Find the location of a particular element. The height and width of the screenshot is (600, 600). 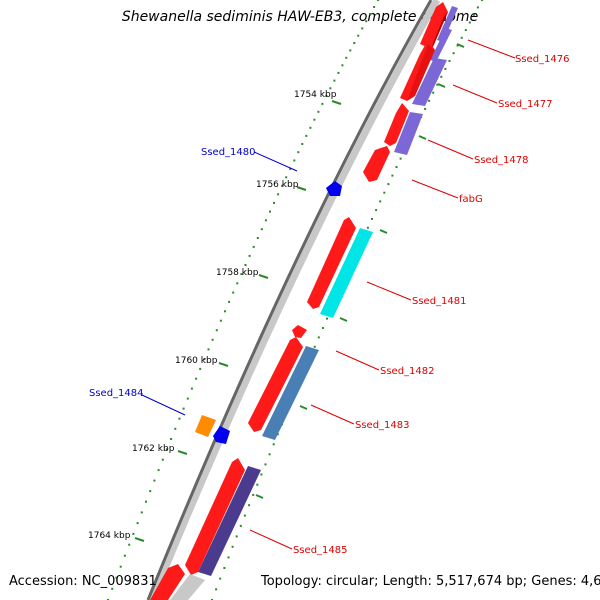

gene-ssed-1485-darkpurple is located at coordinates (229, 521).